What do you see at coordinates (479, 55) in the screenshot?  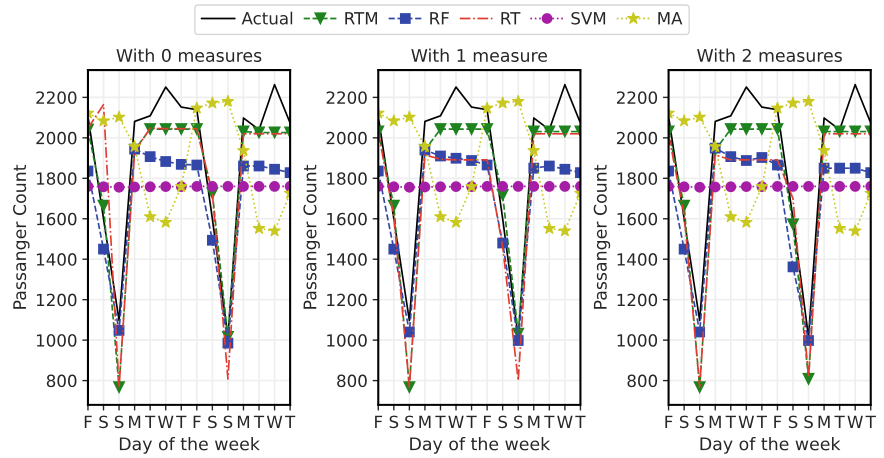 I see `chart-title: With 1 measure` at bounding box center [479, 55].